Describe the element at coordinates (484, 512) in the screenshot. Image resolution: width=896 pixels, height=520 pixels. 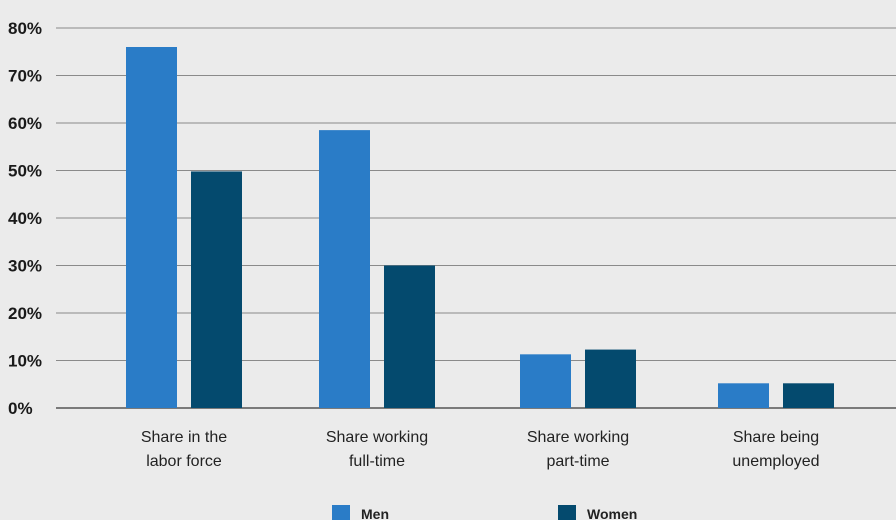
I see `legend: Men Women` at that location.